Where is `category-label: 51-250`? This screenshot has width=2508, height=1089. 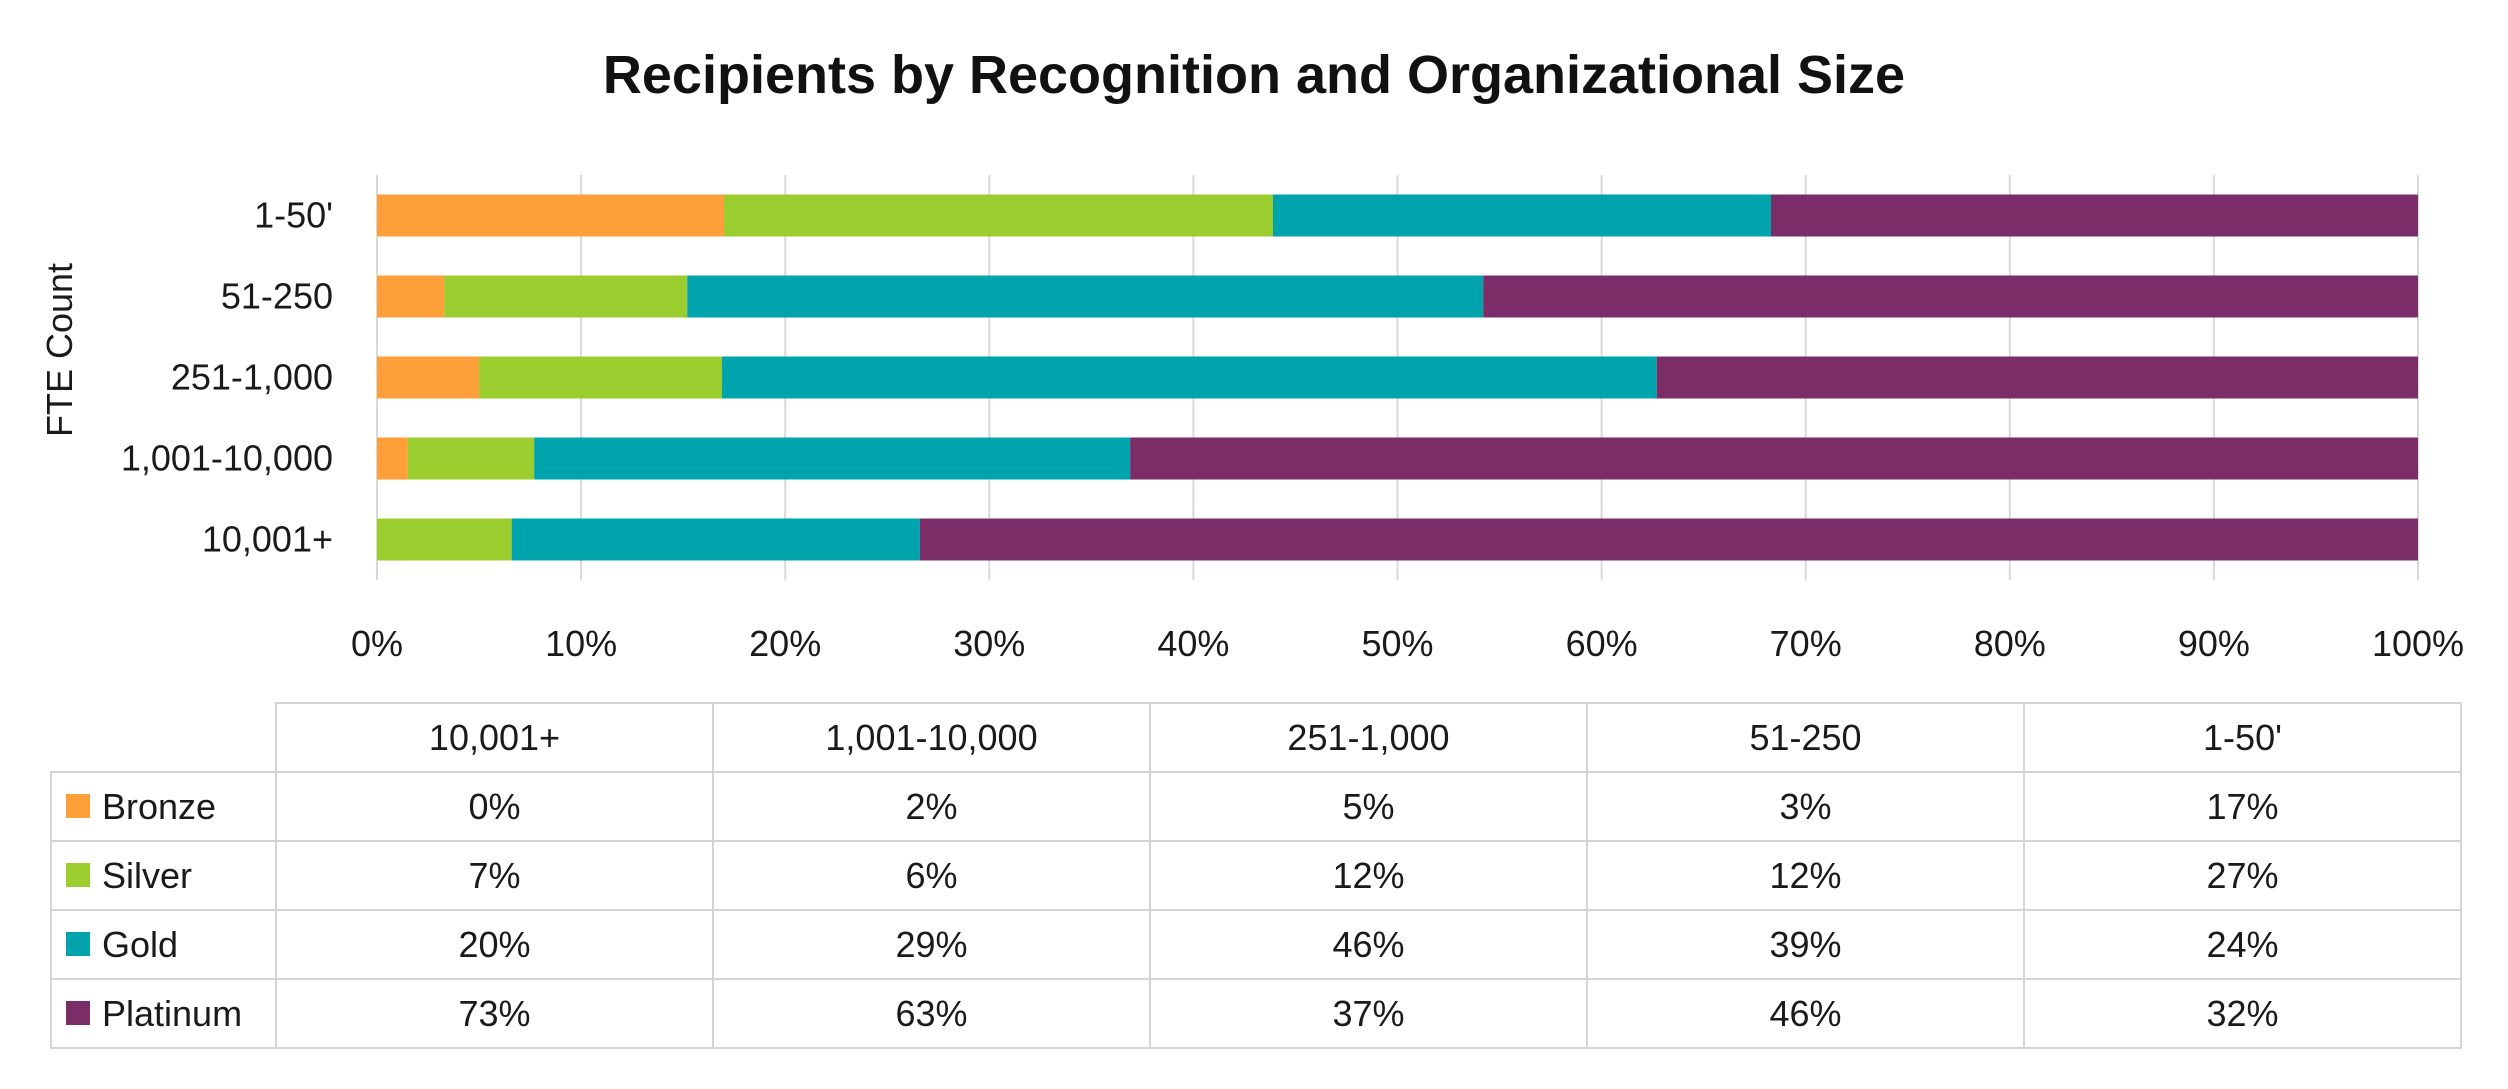 category-label: 51-250 is located at coordinates (277, 296).